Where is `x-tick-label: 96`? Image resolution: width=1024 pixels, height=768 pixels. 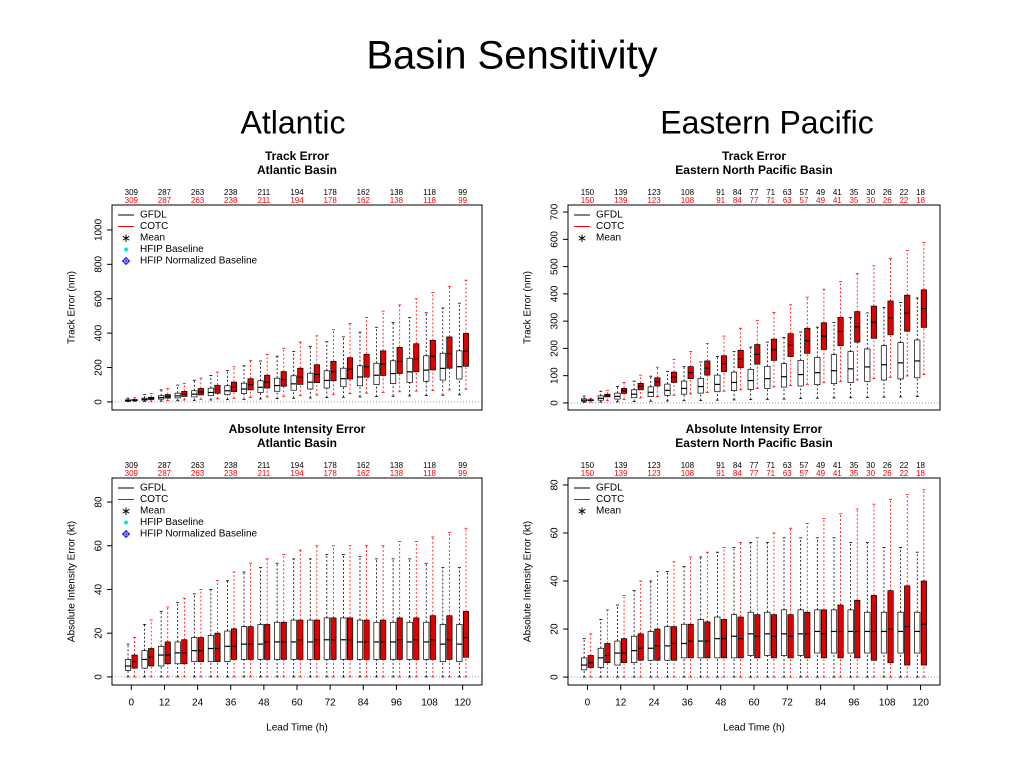 x-tick-label: 96 is located at coordinates (854, 703).